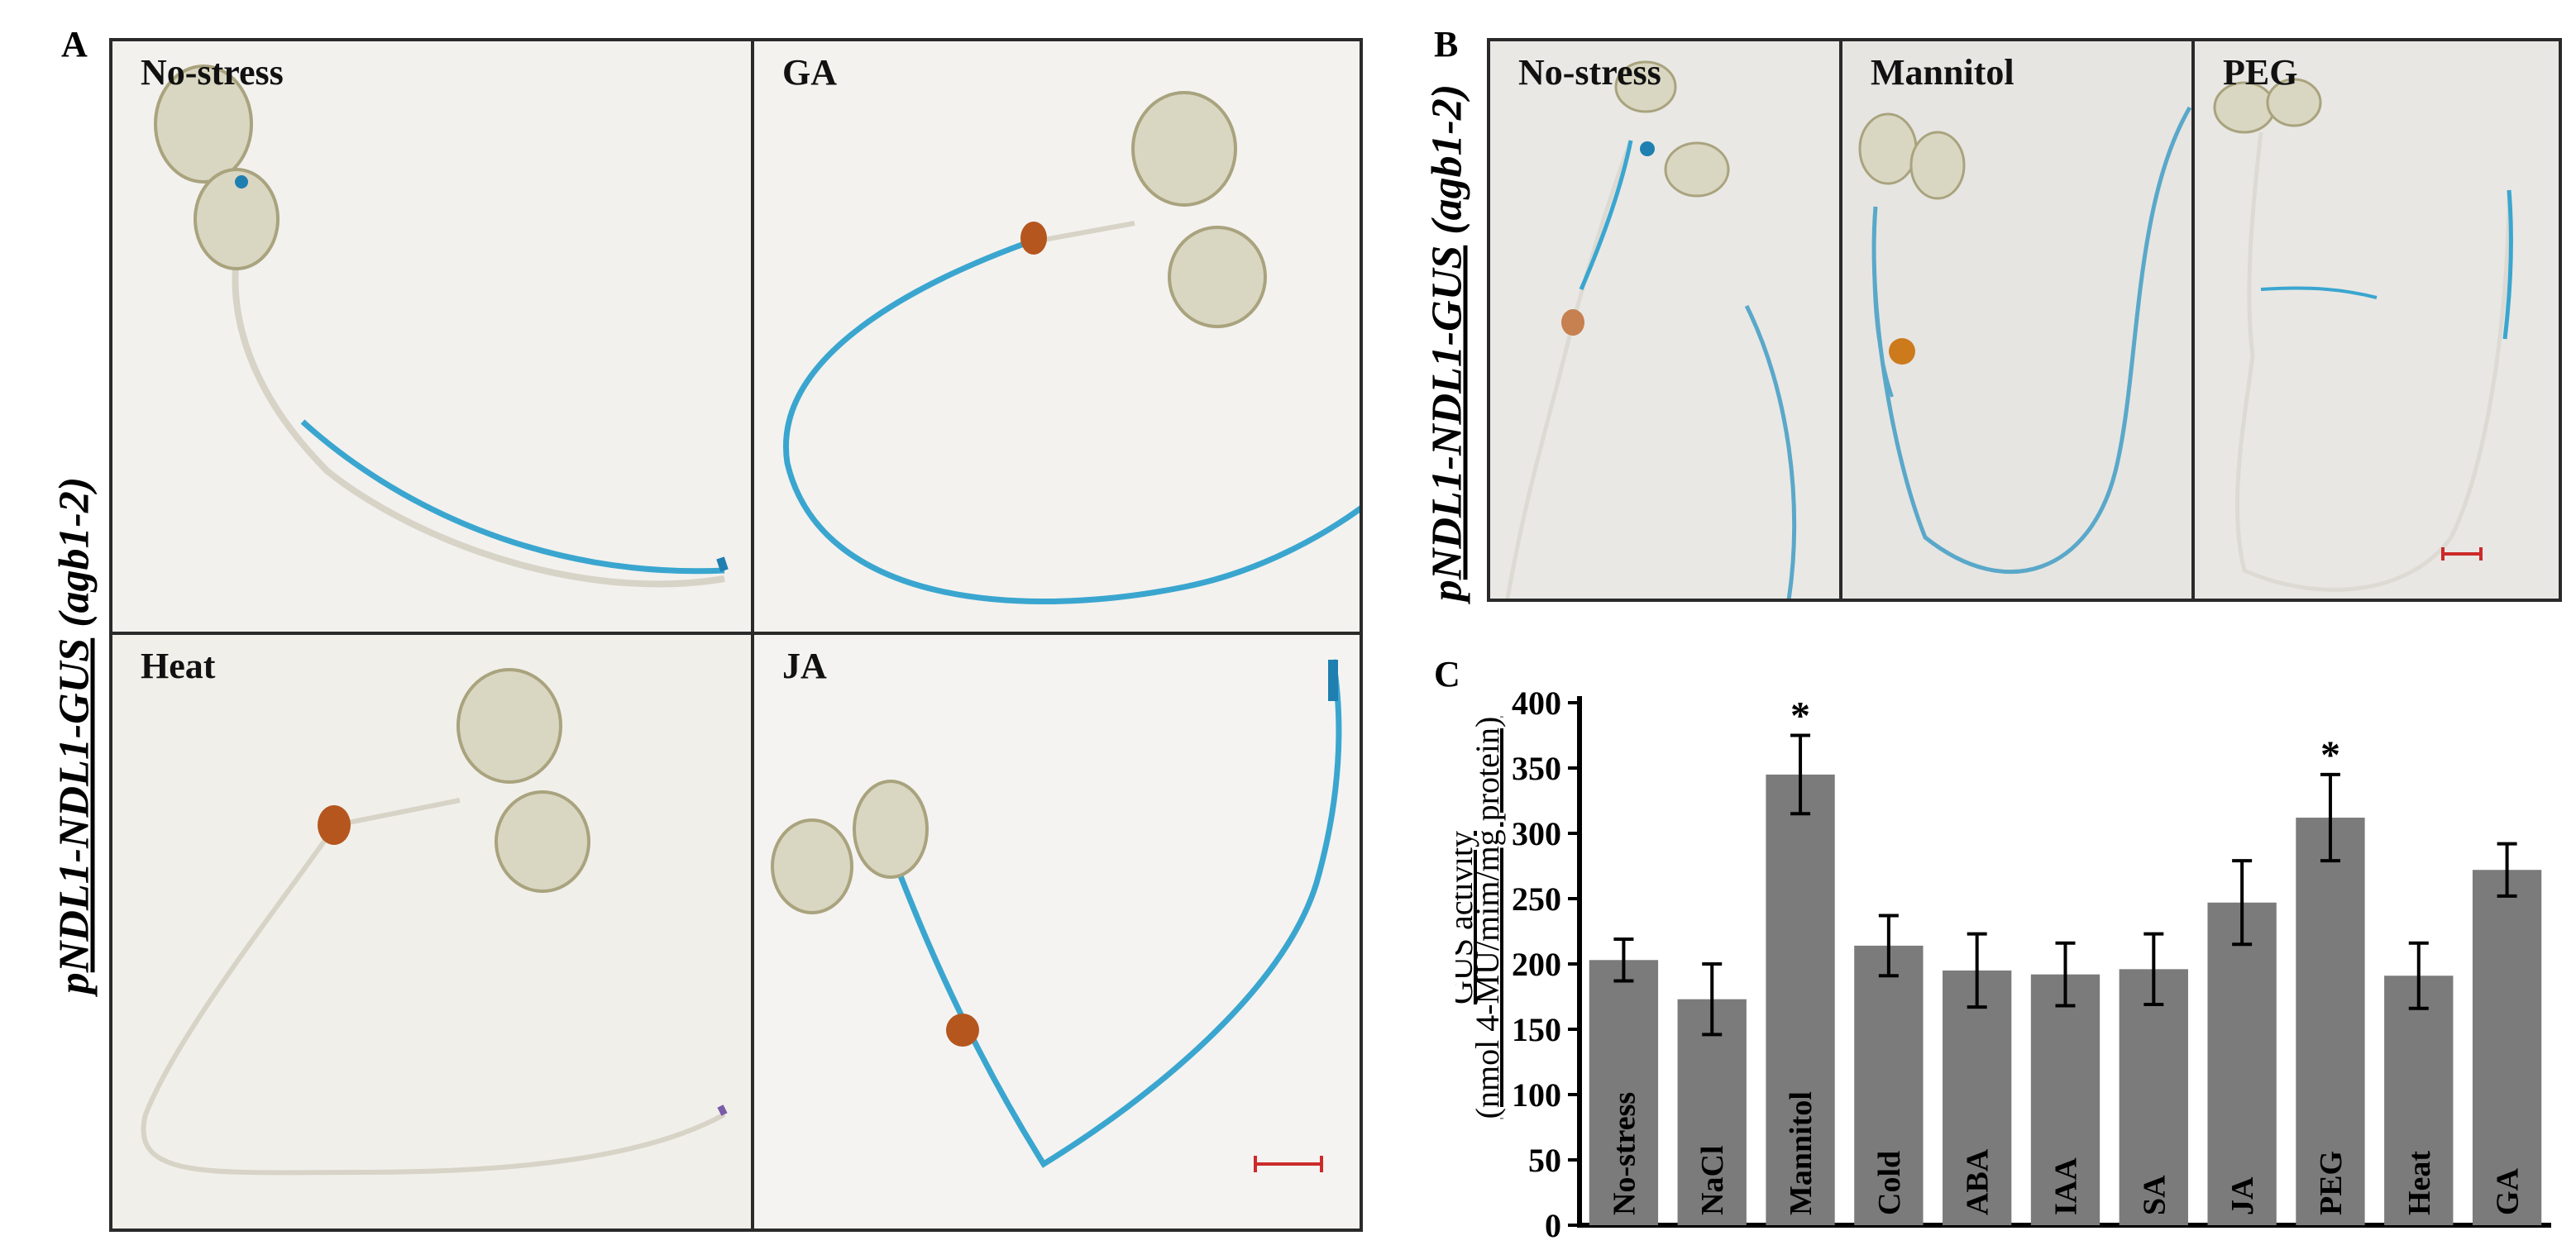  Describe the element at coordinates (1801, 1000) in the screenshot. I see `bar-mannitol` at that location.